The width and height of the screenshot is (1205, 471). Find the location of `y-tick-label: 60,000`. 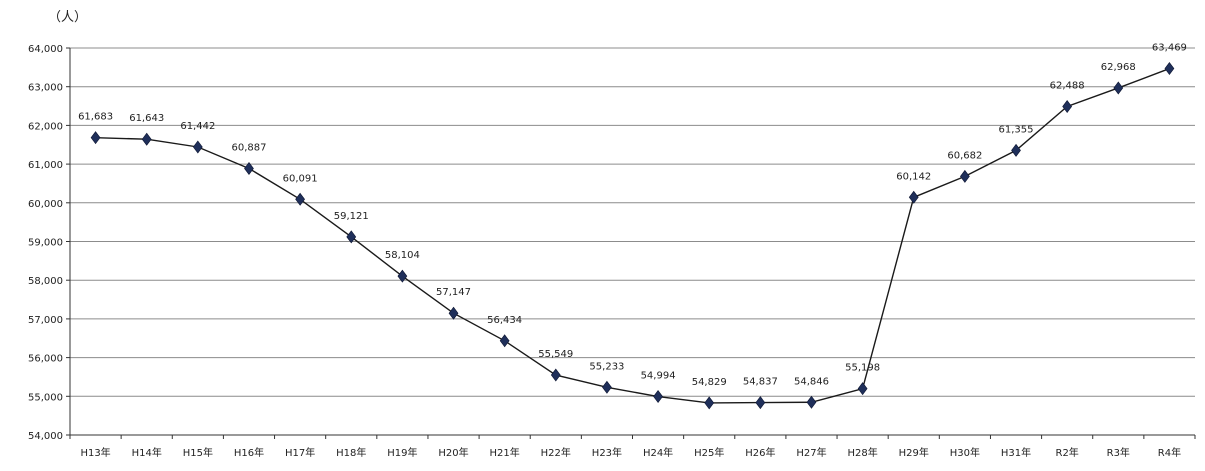

y-tick-label: 60,000 is located at coordinates (45, 204).